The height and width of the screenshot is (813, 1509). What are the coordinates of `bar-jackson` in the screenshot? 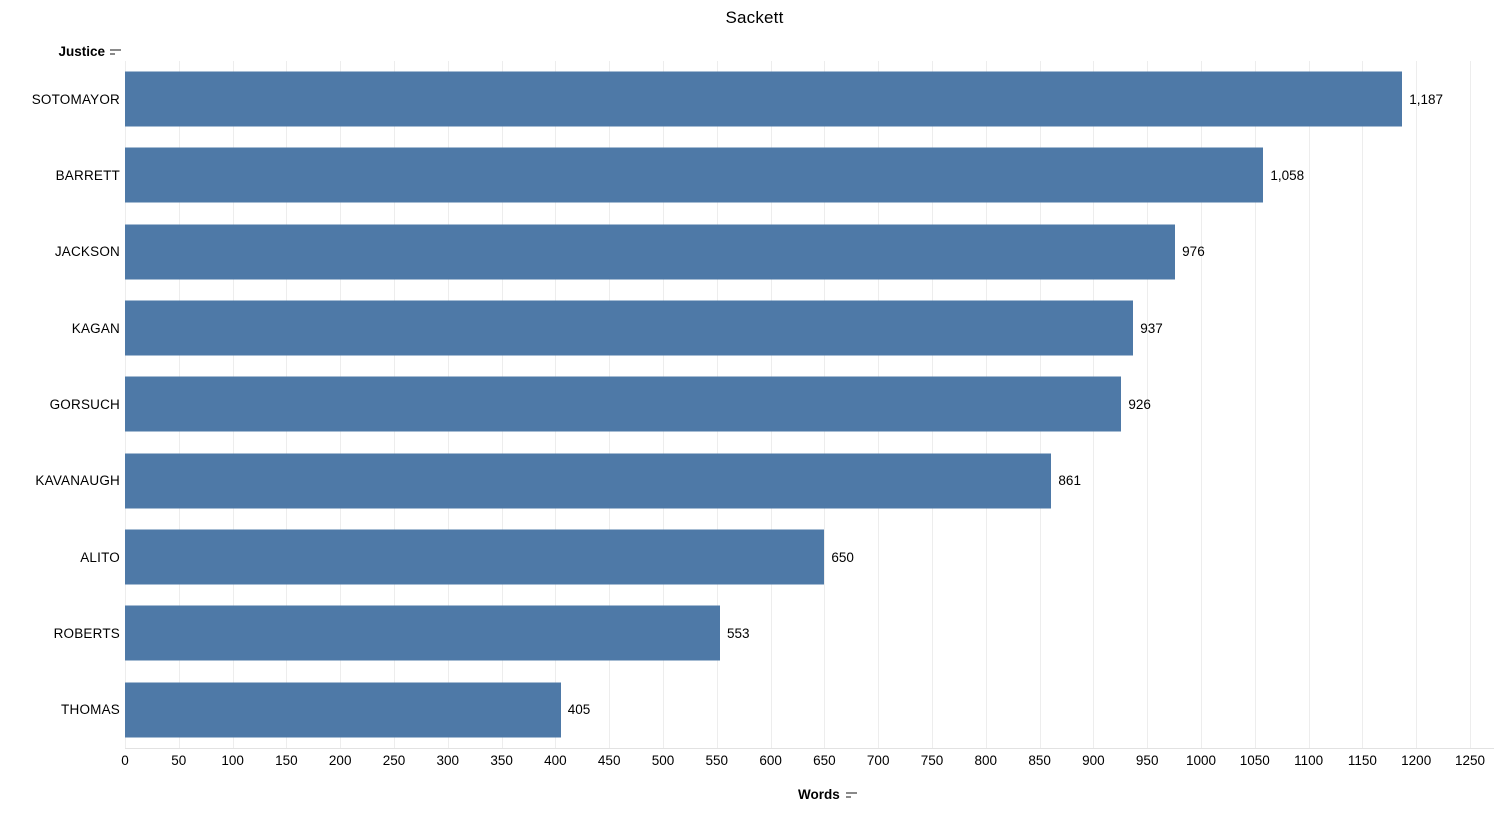 It's located at (650, 252).